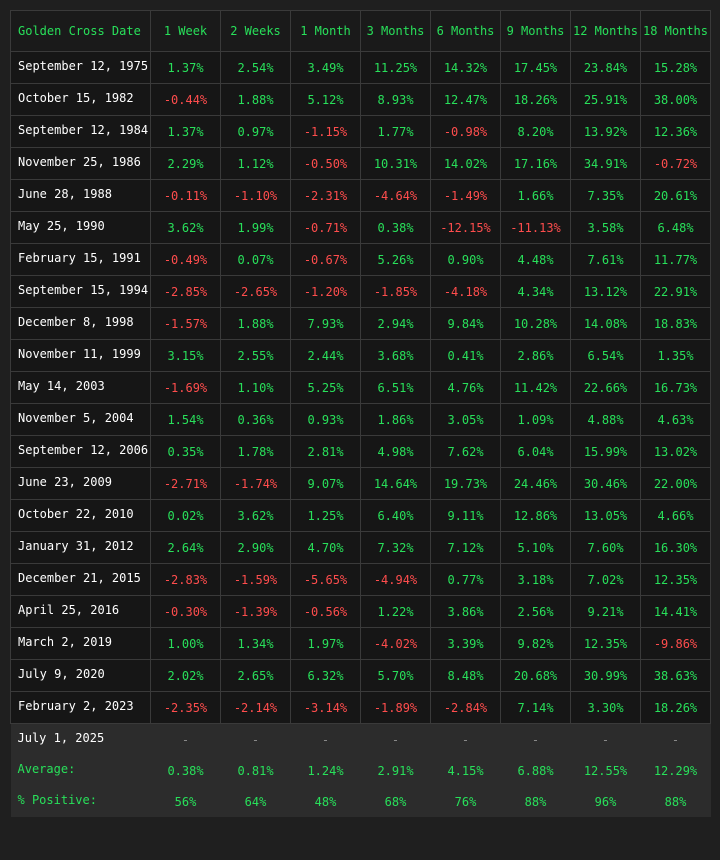 The height and width of the screenshot is (860, 720). Describe the element at coordinates (79, 257) in the screenshot. I see `row-date-text: February 15, 1991` at that location.